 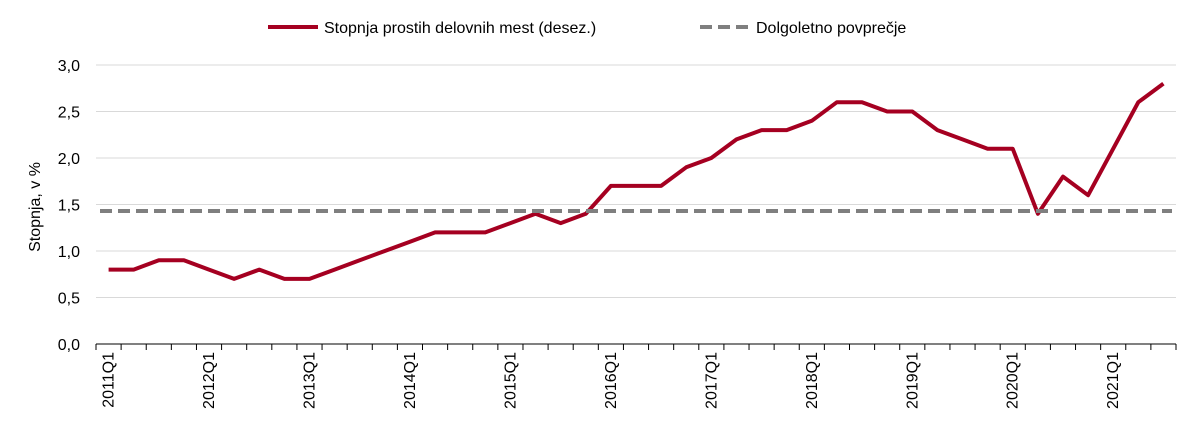 What do you see at coordinates (209, 380) in the screenshot?
I see `x-tick-label: 2012Q1` at bounding box center [209, 380].